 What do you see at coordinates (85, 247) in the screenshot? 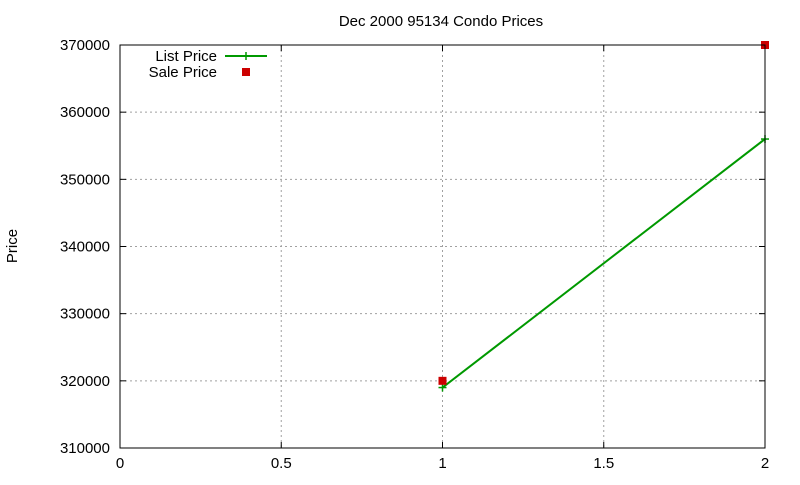
I see `y-tick-label: 340000` at bounding box center [85, 247].